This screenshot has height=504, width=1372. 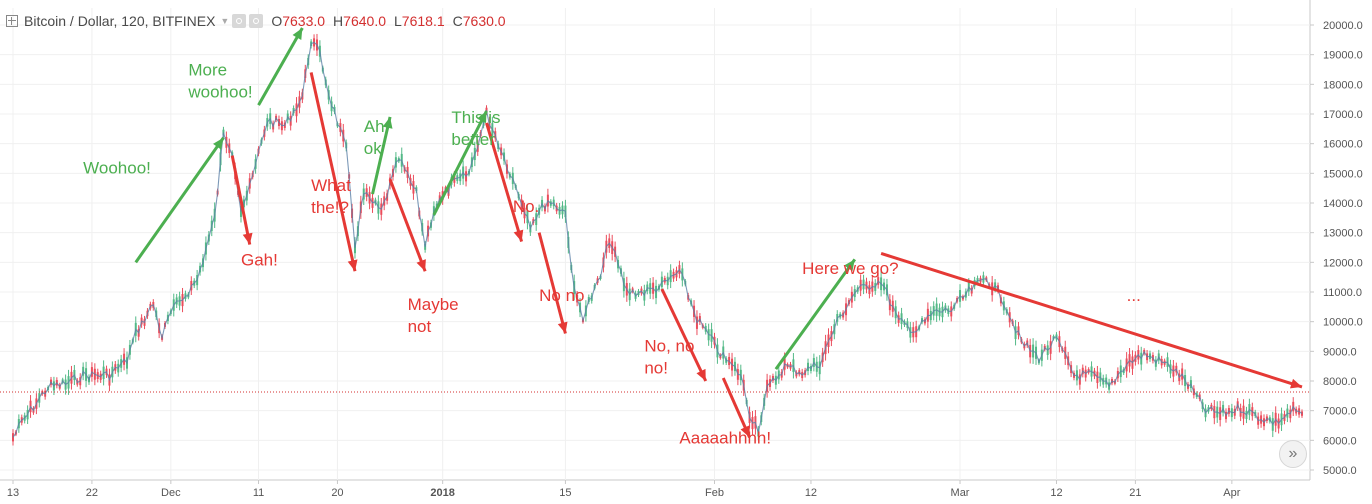 I want to click on annotation-line: Gah!, so click(x=259, y=259).